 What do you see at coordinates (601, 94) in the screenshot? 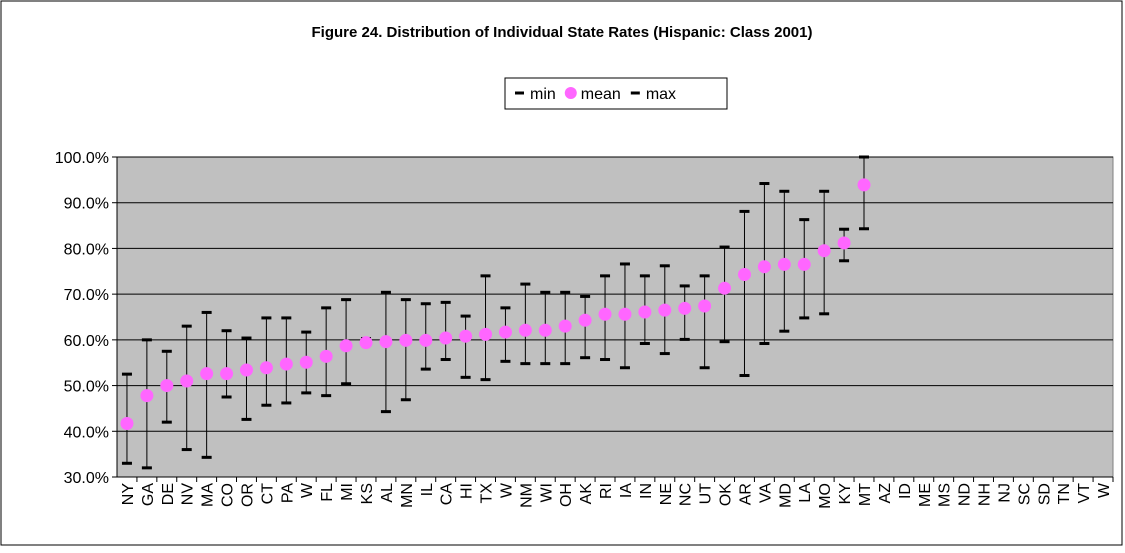
I see `legend-label: mean` at bounding box center [601, 94].